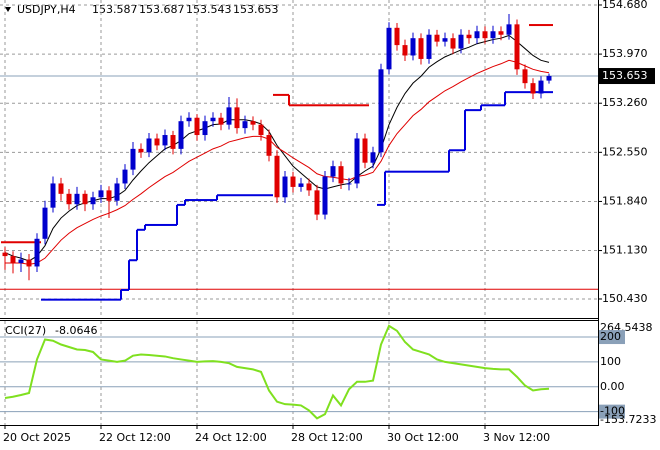 This screenshot has height=450, width=660. I want to click on ohlc-close: 153.653, so click(256, 9).